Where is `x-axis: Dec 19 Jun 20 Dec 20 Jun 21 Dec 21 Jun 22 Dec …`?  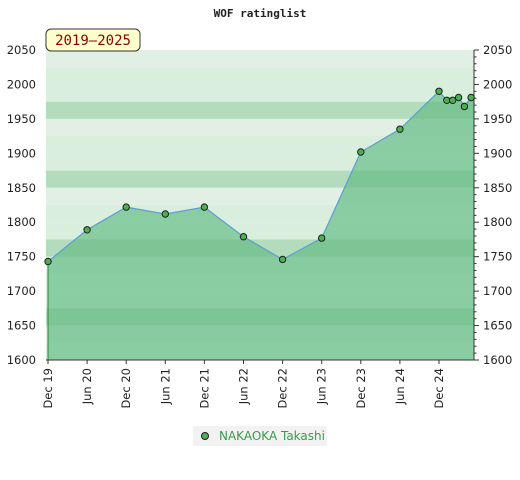 x-axis: Dec 19 Jun 20 Dec 20 Jun 21 Dec 21 Jun 22 Dec … is located at coordinates (243, 384).